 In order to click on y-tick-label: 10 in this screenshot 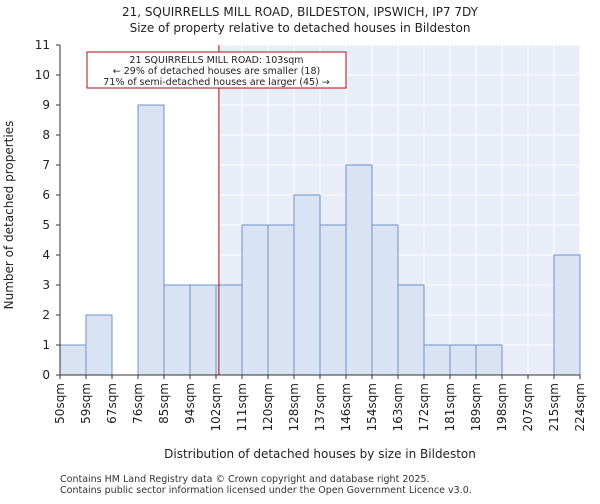, I will do `click(42, 75)`.